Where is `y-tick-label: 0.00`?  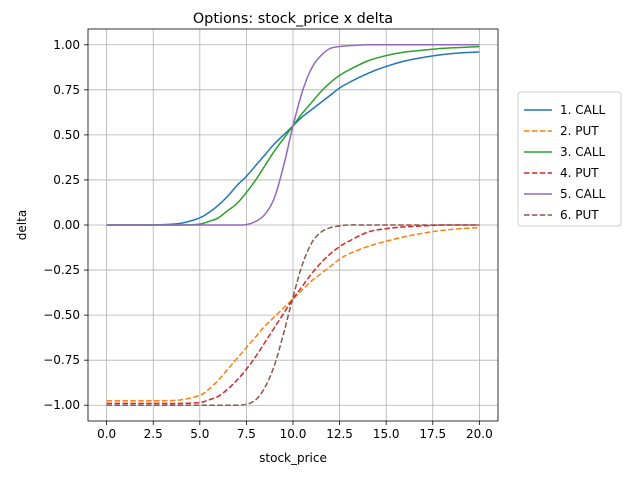
y-tick-label: 0.00 is located at coordinates (66, 225).